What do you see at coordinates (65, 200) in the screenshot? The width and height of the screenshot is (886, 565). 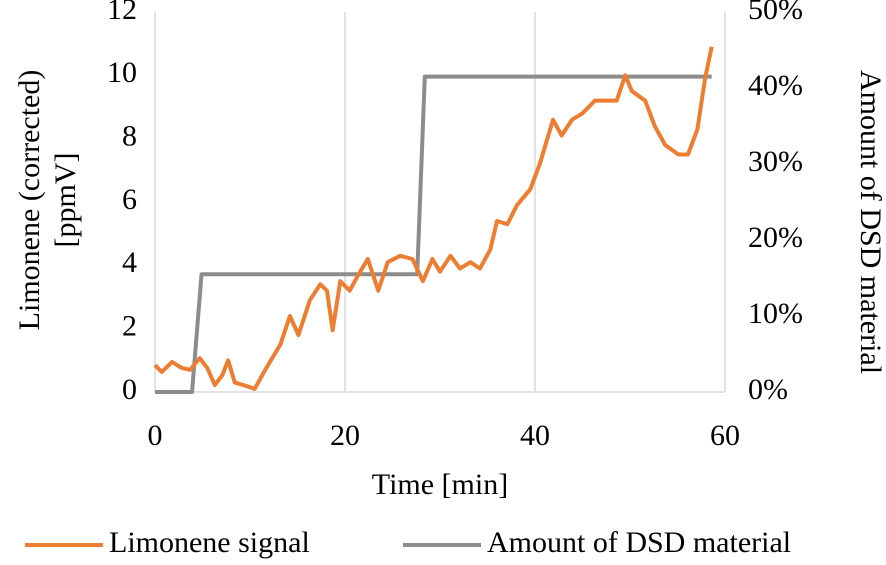 I see `y-axis-label: [ppmV]` at bounding box center [65, 200].